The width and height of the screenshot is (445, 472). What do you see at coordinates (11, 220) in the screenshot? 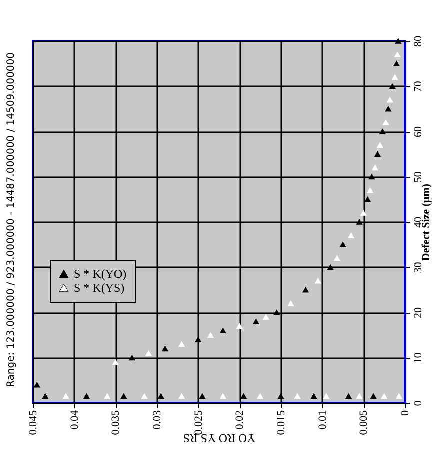
I see `text: Range: 123.000000 / 923.000000 - 14487.000000 / 14509.000000` at bounding box center [11, 220].